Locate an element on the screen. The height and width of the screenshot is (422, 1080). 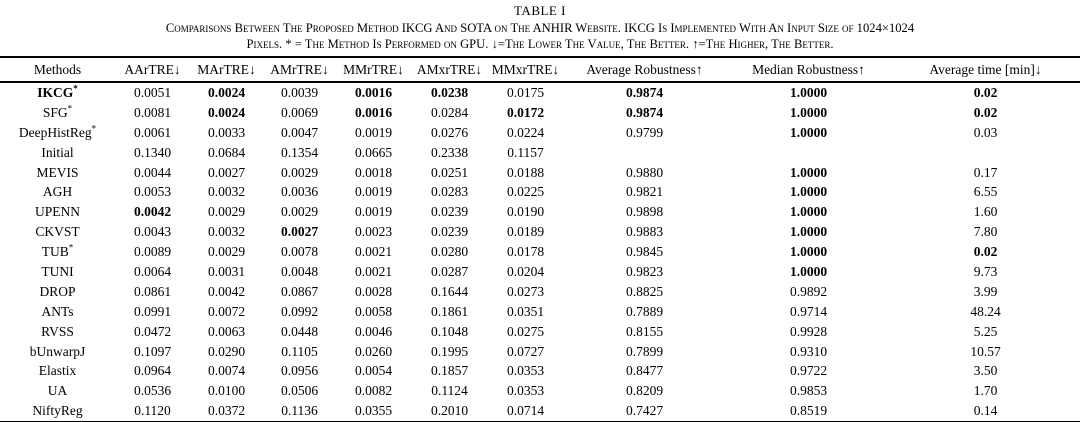
method-name: MEVIS is located at coordinates (57, 172).